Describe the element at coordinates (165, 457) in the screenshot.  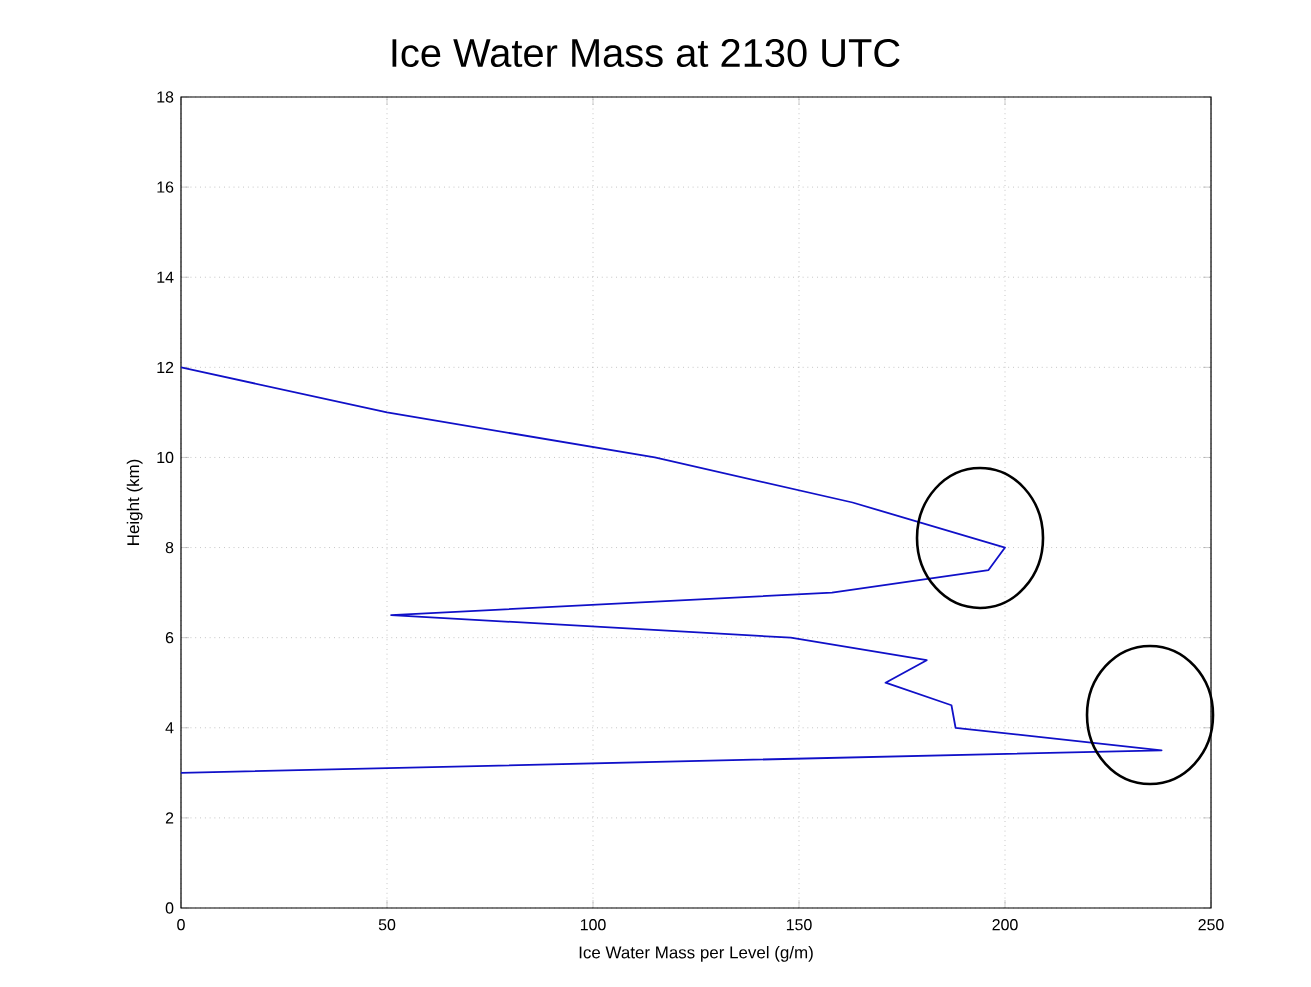
I see `y-tick-label: 10` at that location.